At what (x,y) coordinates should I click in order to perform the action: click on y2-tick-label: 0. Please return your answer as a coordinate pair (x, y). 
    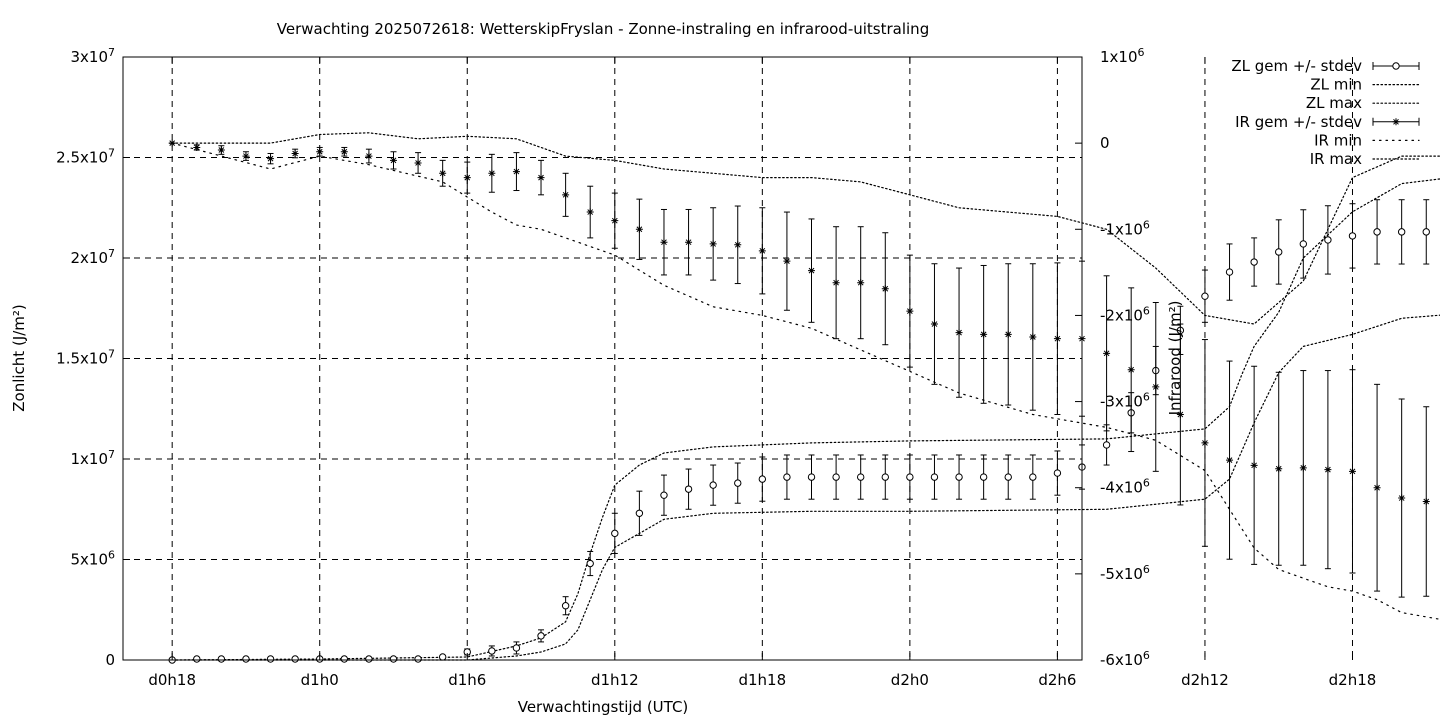
    Looking at the image, I should click on (1105, 143).